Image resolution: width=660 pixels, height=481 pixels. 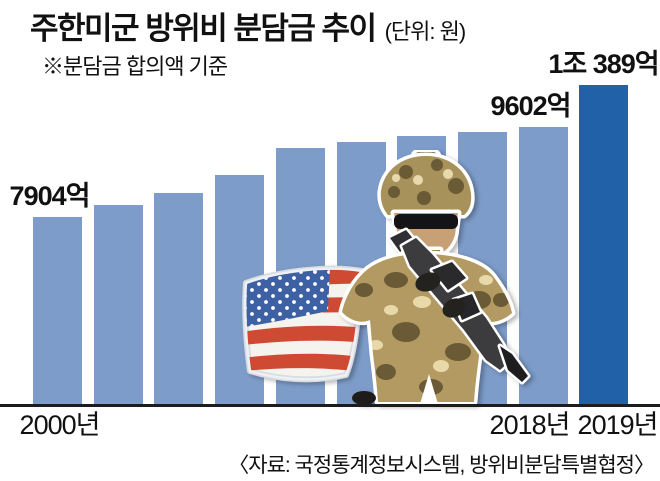 What do you see at coordinates (303, 324) in the screenshot?
I see `us-flag-icon` at bounding box center [303, 324].